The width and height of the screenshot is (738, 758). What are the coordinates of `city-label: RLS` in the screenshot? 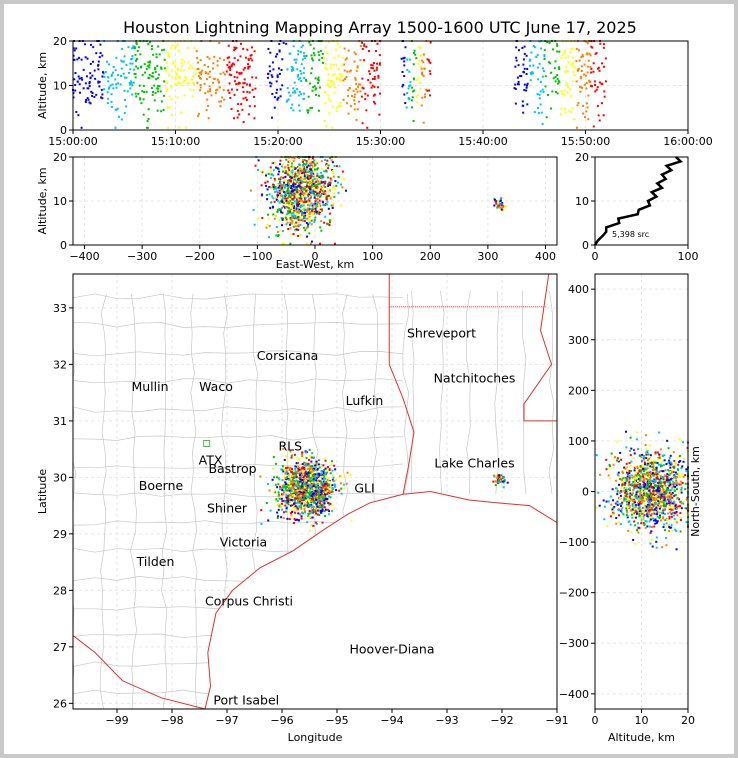 It's located at (290, 445).